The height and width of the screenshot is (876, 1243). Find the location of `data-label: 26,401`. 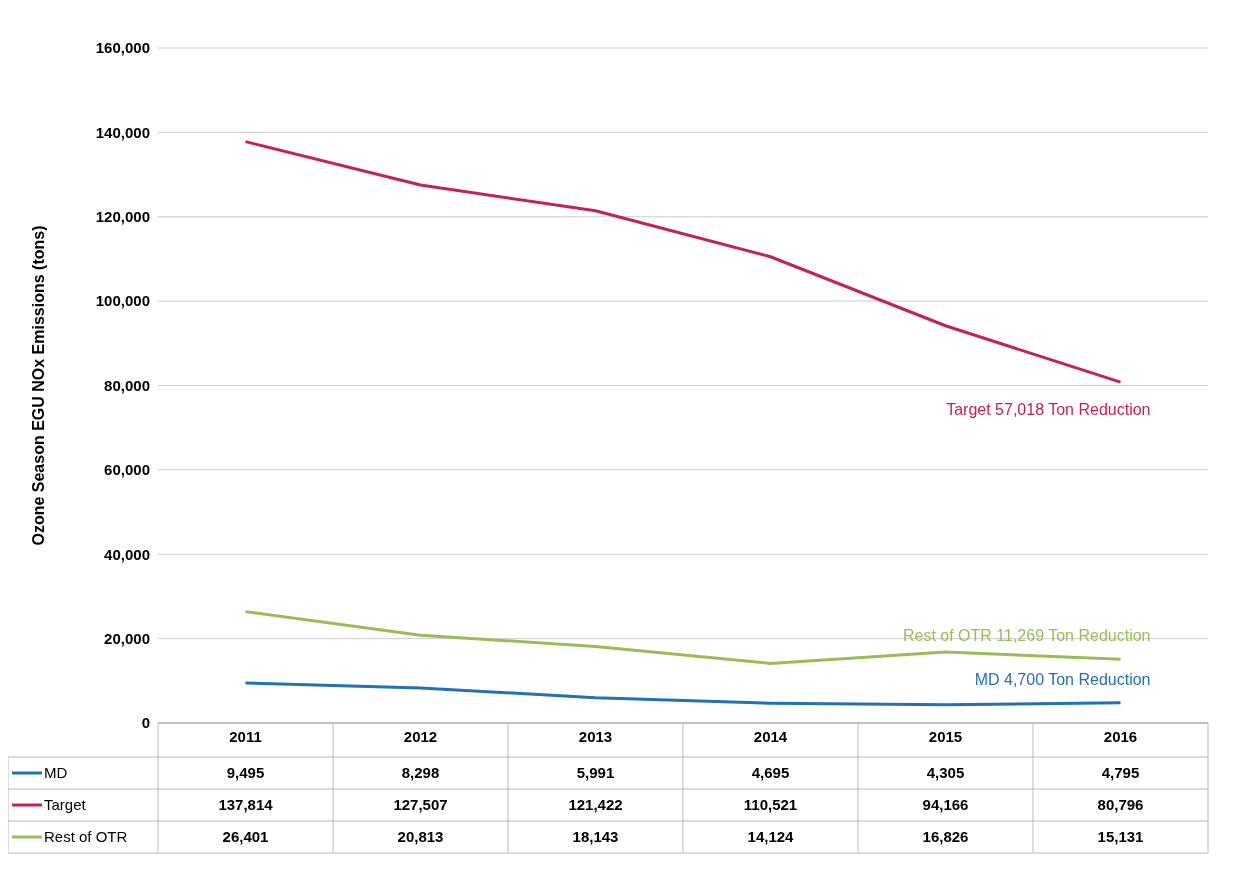

data-label: 26,401 is located at coordinates (245, 836).